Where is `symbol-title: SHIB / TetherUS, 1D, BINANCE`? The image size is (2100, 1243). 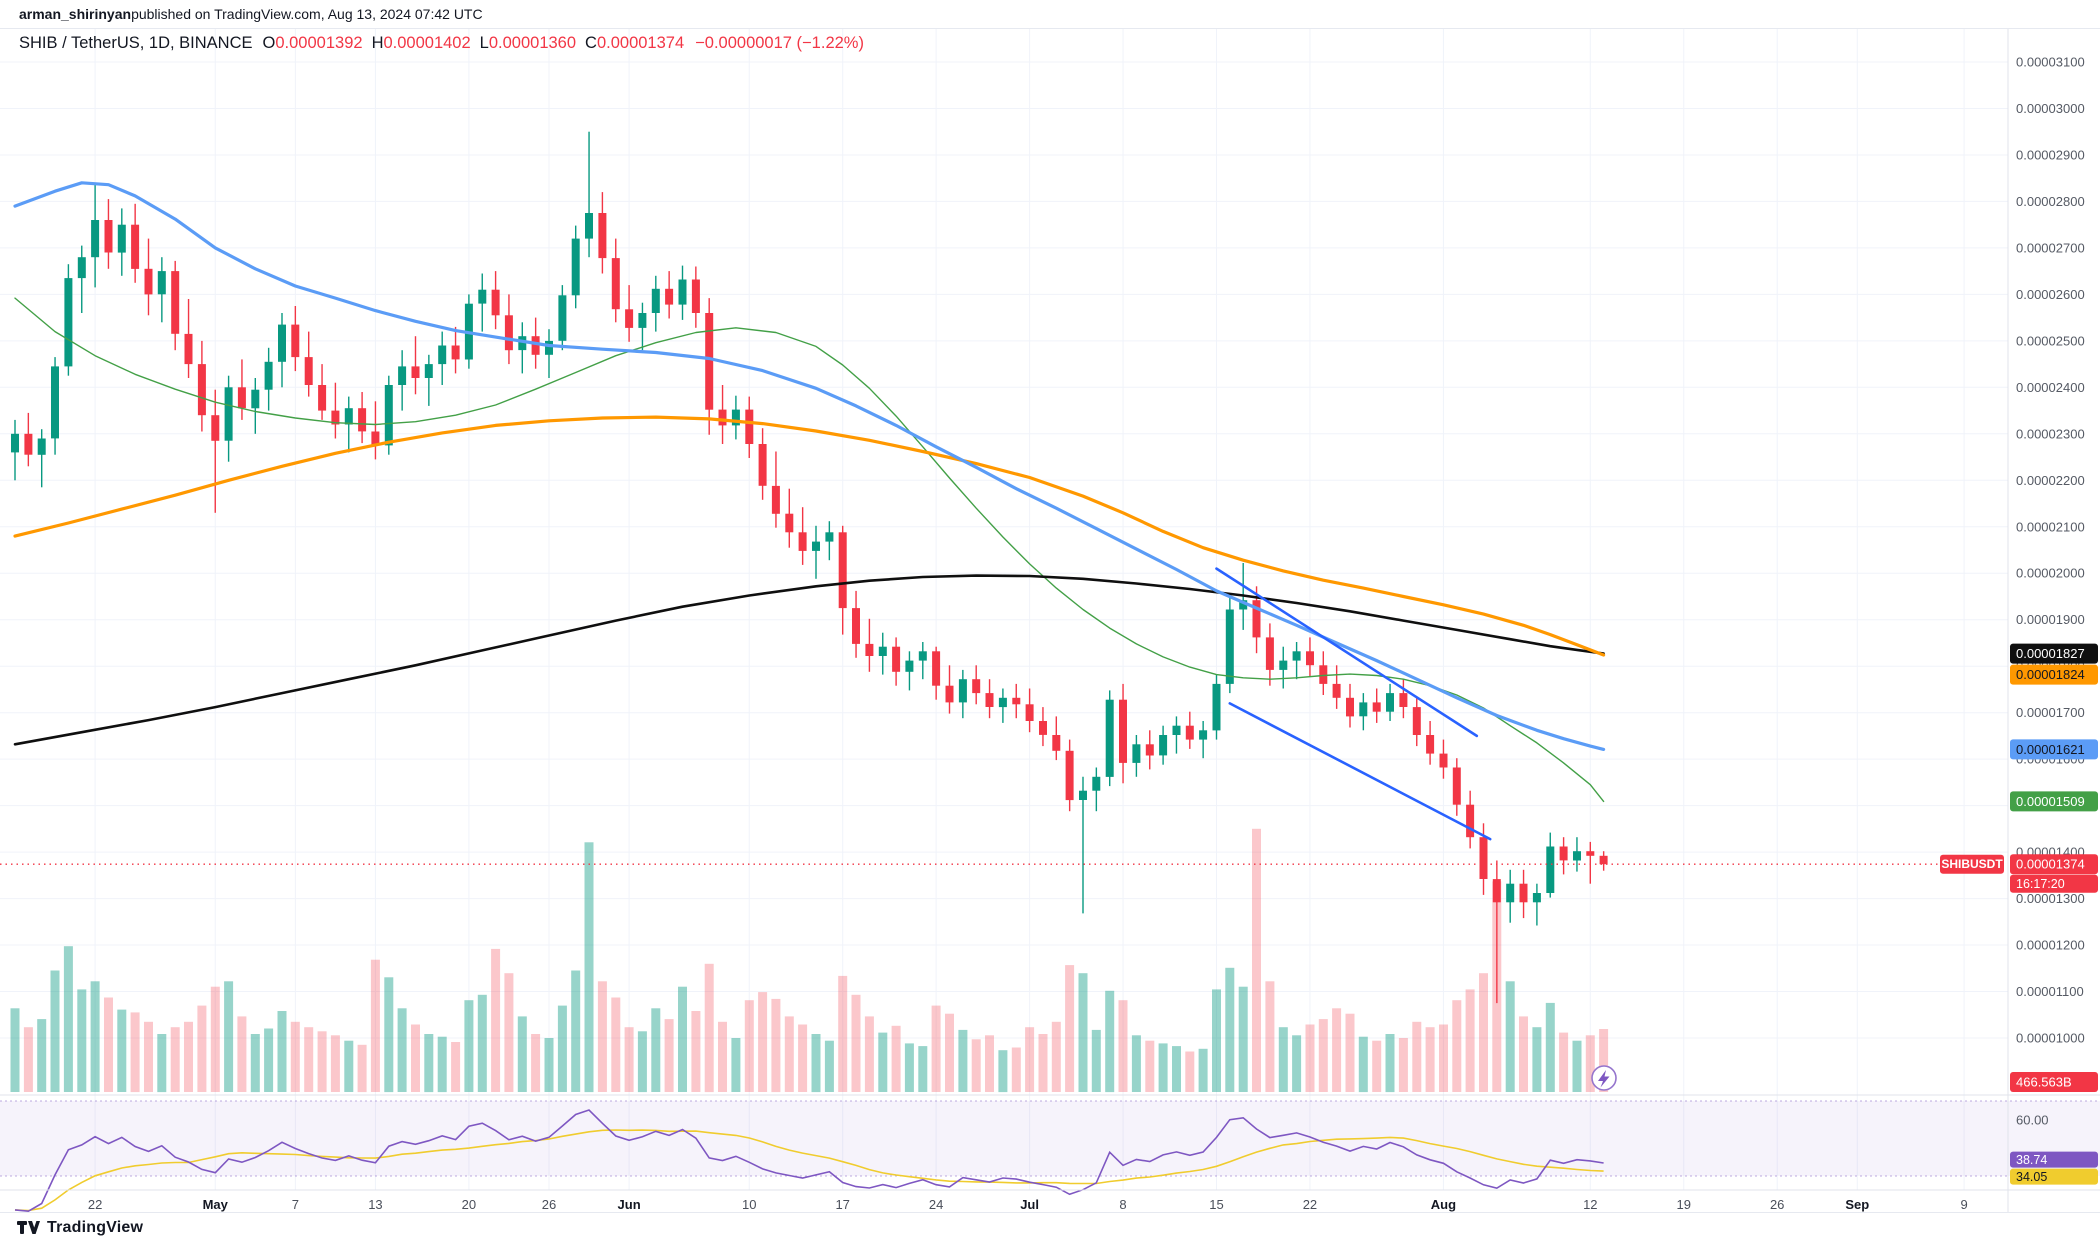
symbol-title: SHIB / TetherUS, 1D, BINANCE is located at coordinates (136, 43).